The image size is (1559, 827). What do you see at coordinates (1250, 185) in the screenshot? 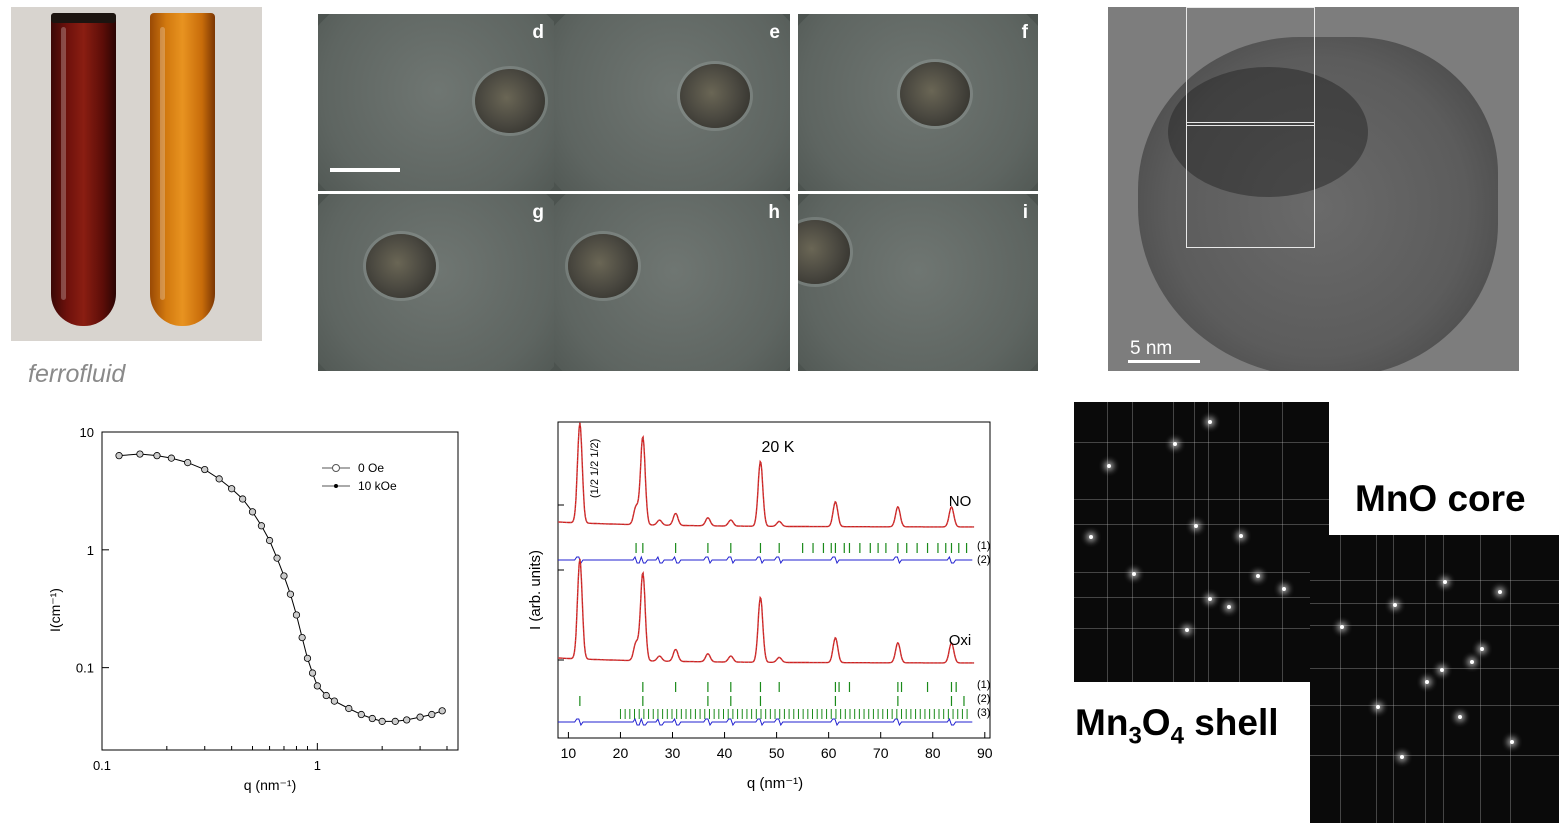
I see `core-region-box` at bounding box center [1250, 185].